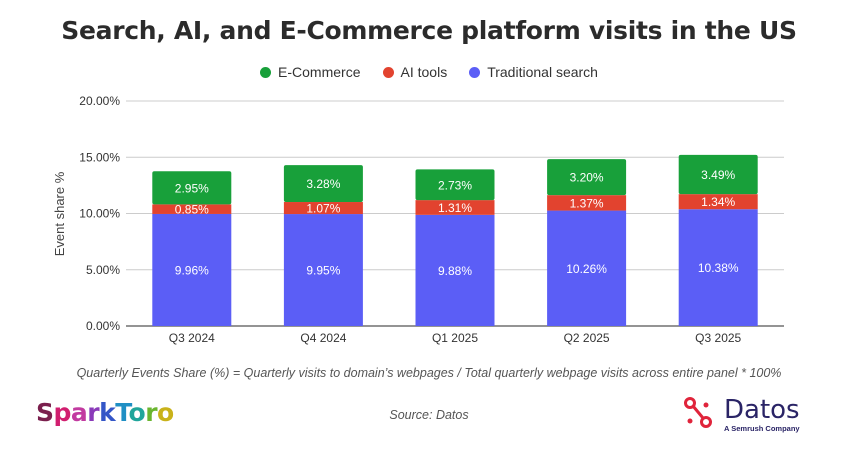 The image size is (858, 454). What do you see at coordinates (455, 338) in the screenshot?
I see `x-tick-label: Q1 2025` at bounding box center [455, 338].